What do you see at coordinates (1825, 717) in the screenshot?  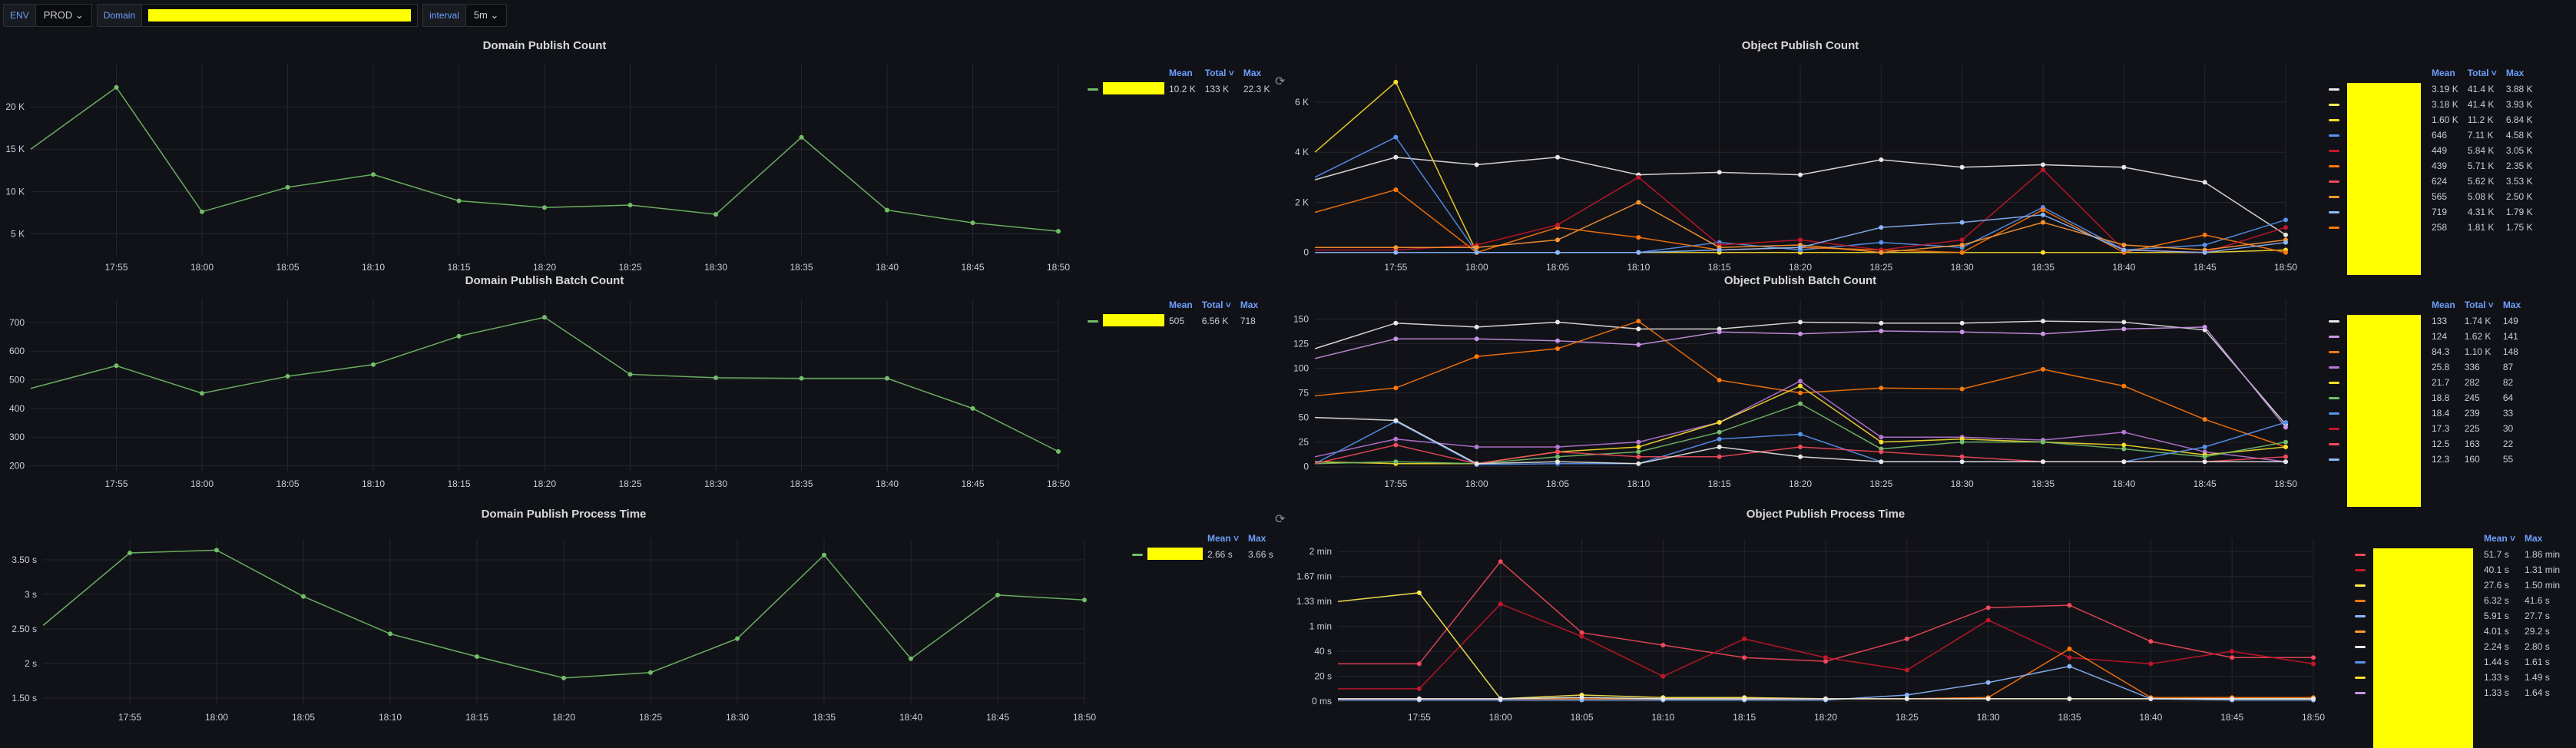 I see `x-tick-label: 18:20` at bounding box center [1825, 717].